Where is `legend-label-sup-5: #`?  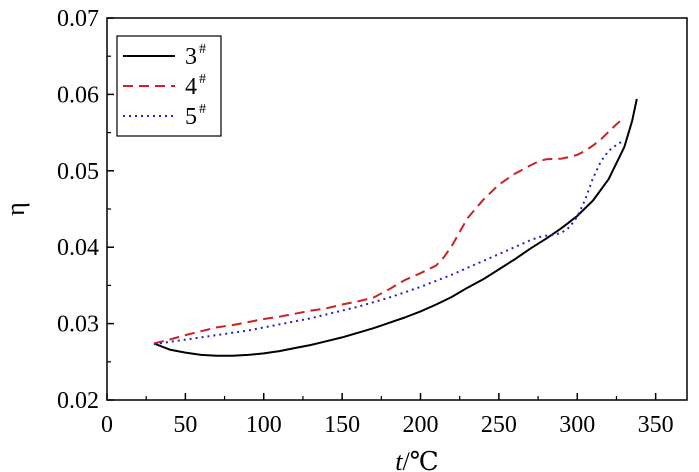
legend-label-sup-5: # is located at coordinates (202, 109).